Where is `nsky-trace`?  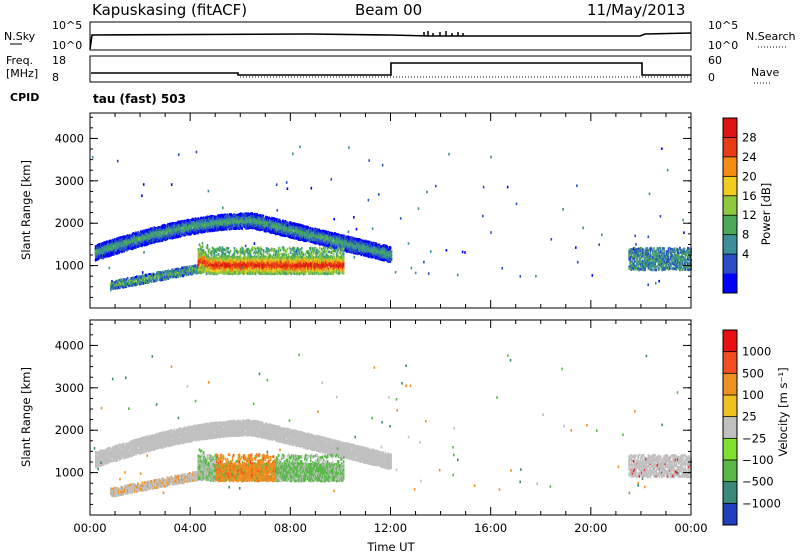 nsky-trace is located at coordinates (390, 41).